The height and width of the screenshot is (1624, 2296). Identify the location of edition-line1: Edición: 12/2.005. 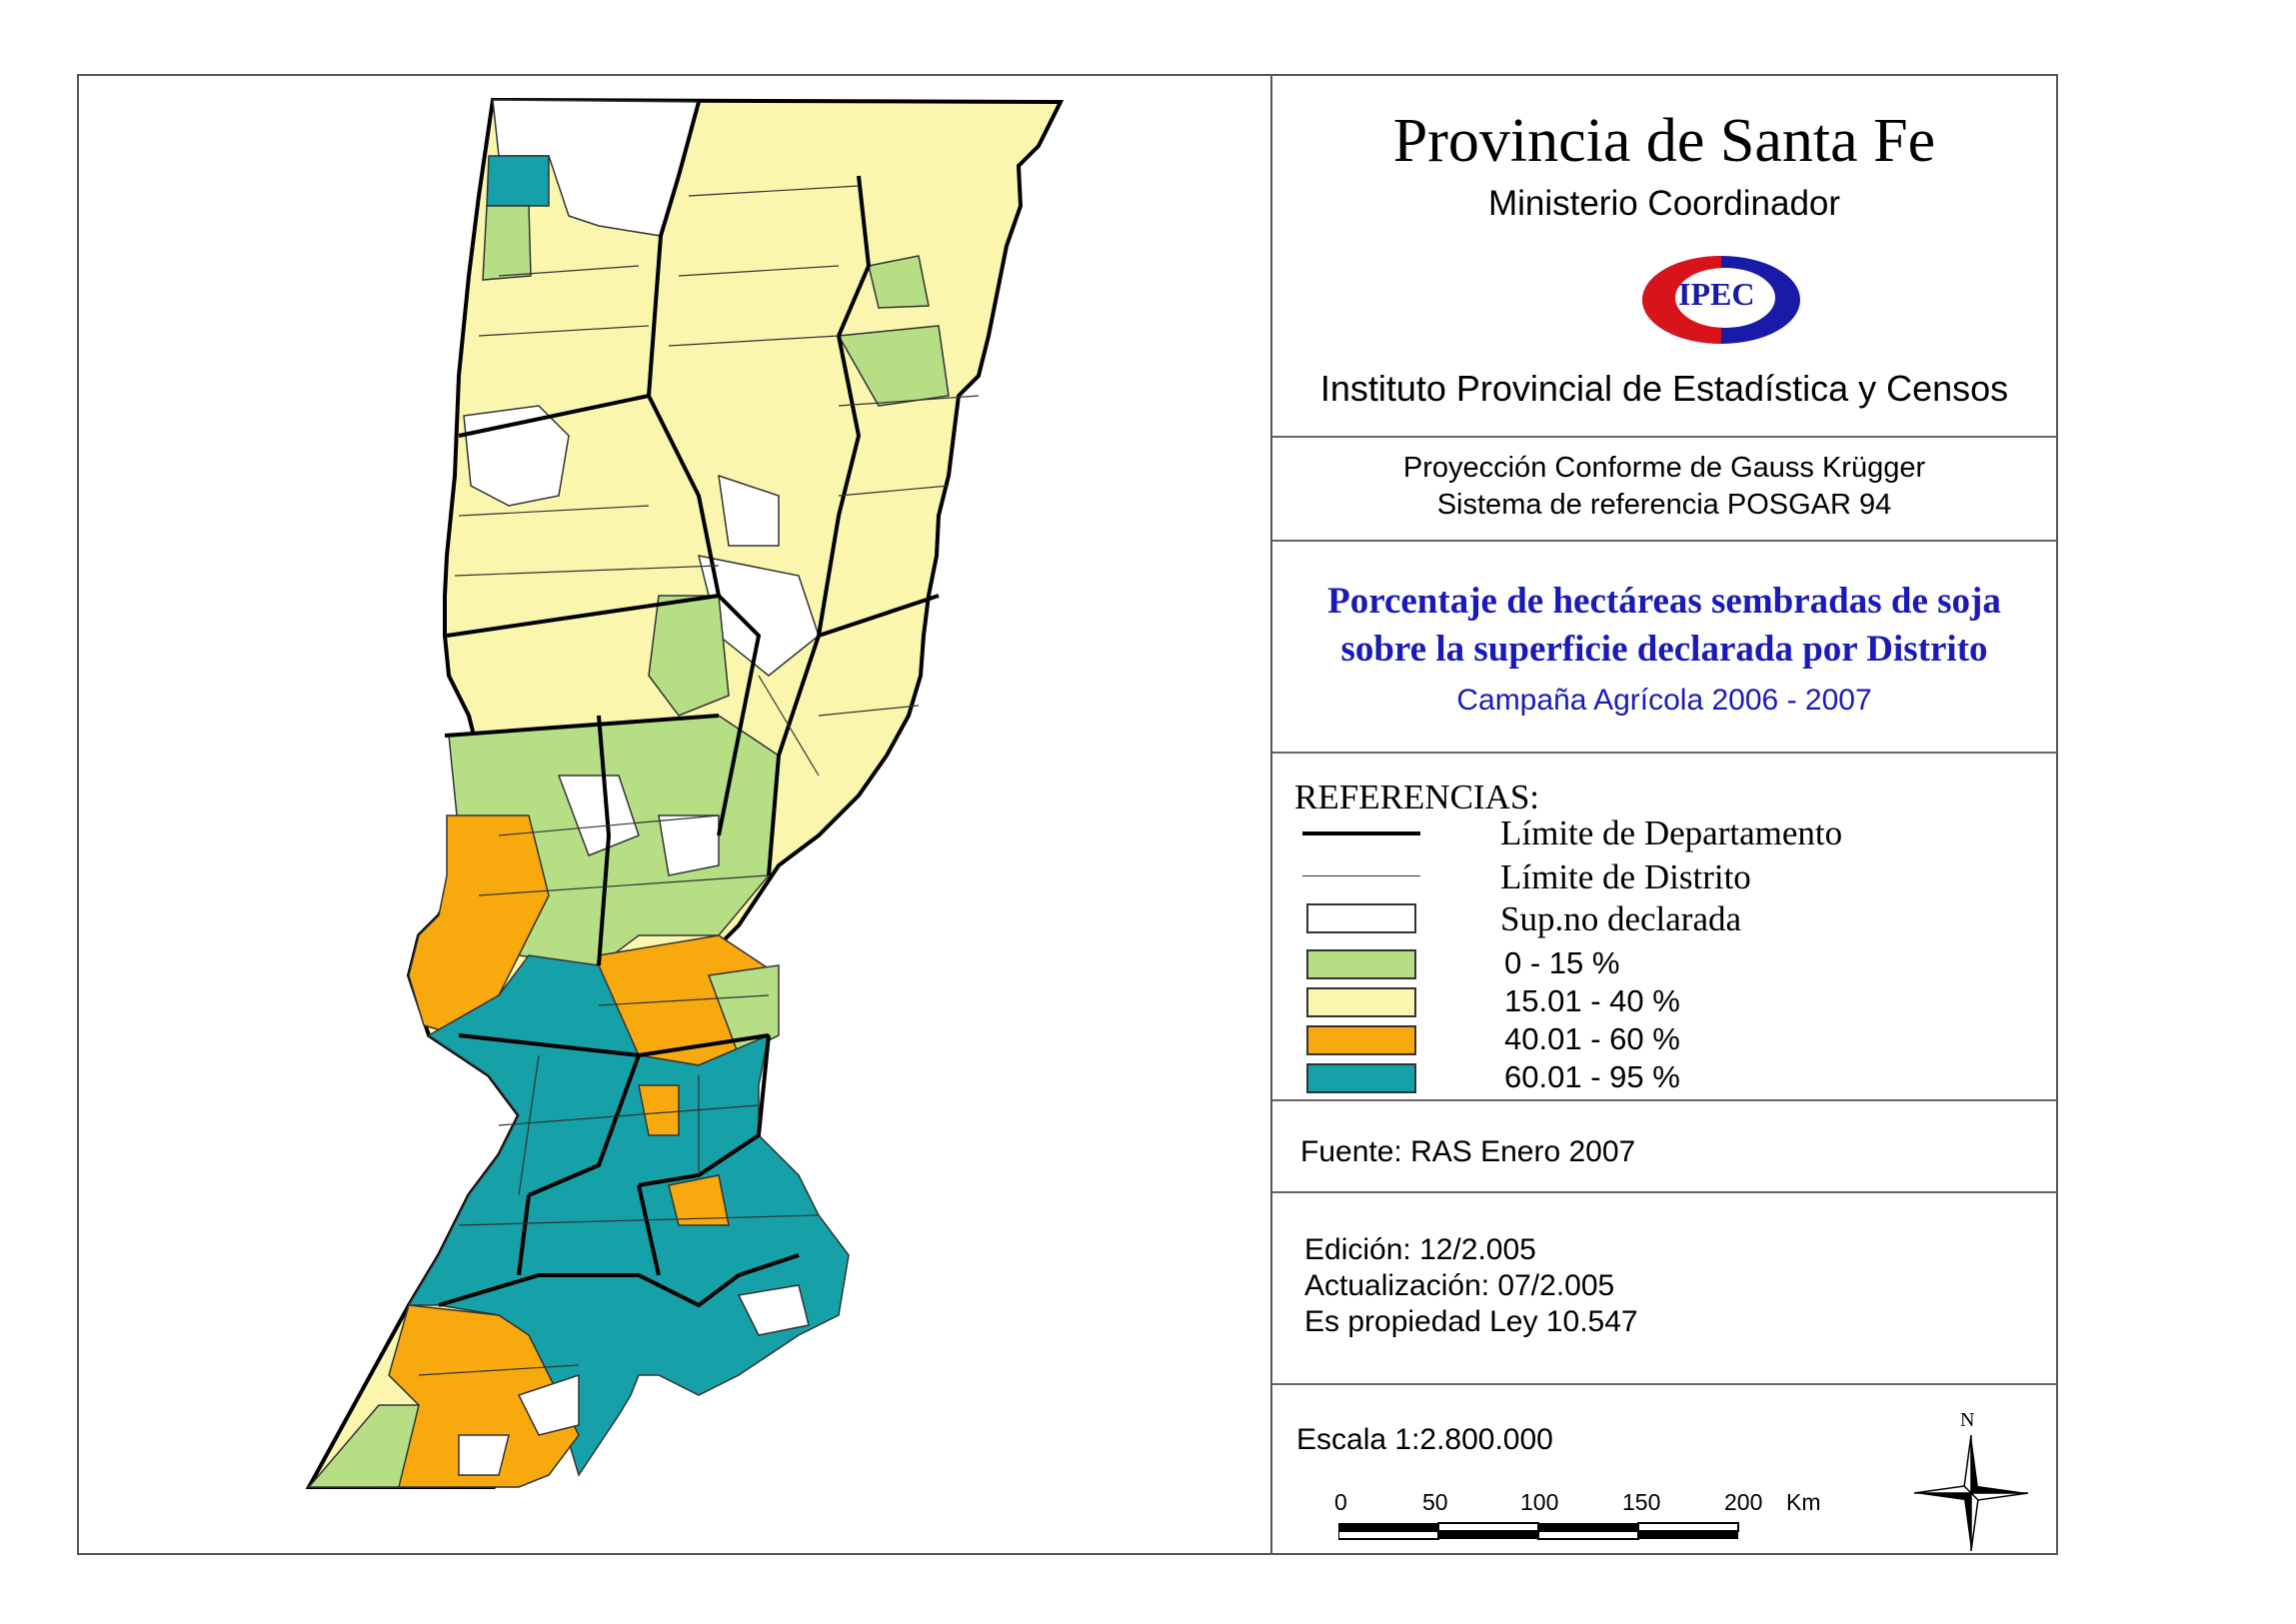
(1420, 1249).